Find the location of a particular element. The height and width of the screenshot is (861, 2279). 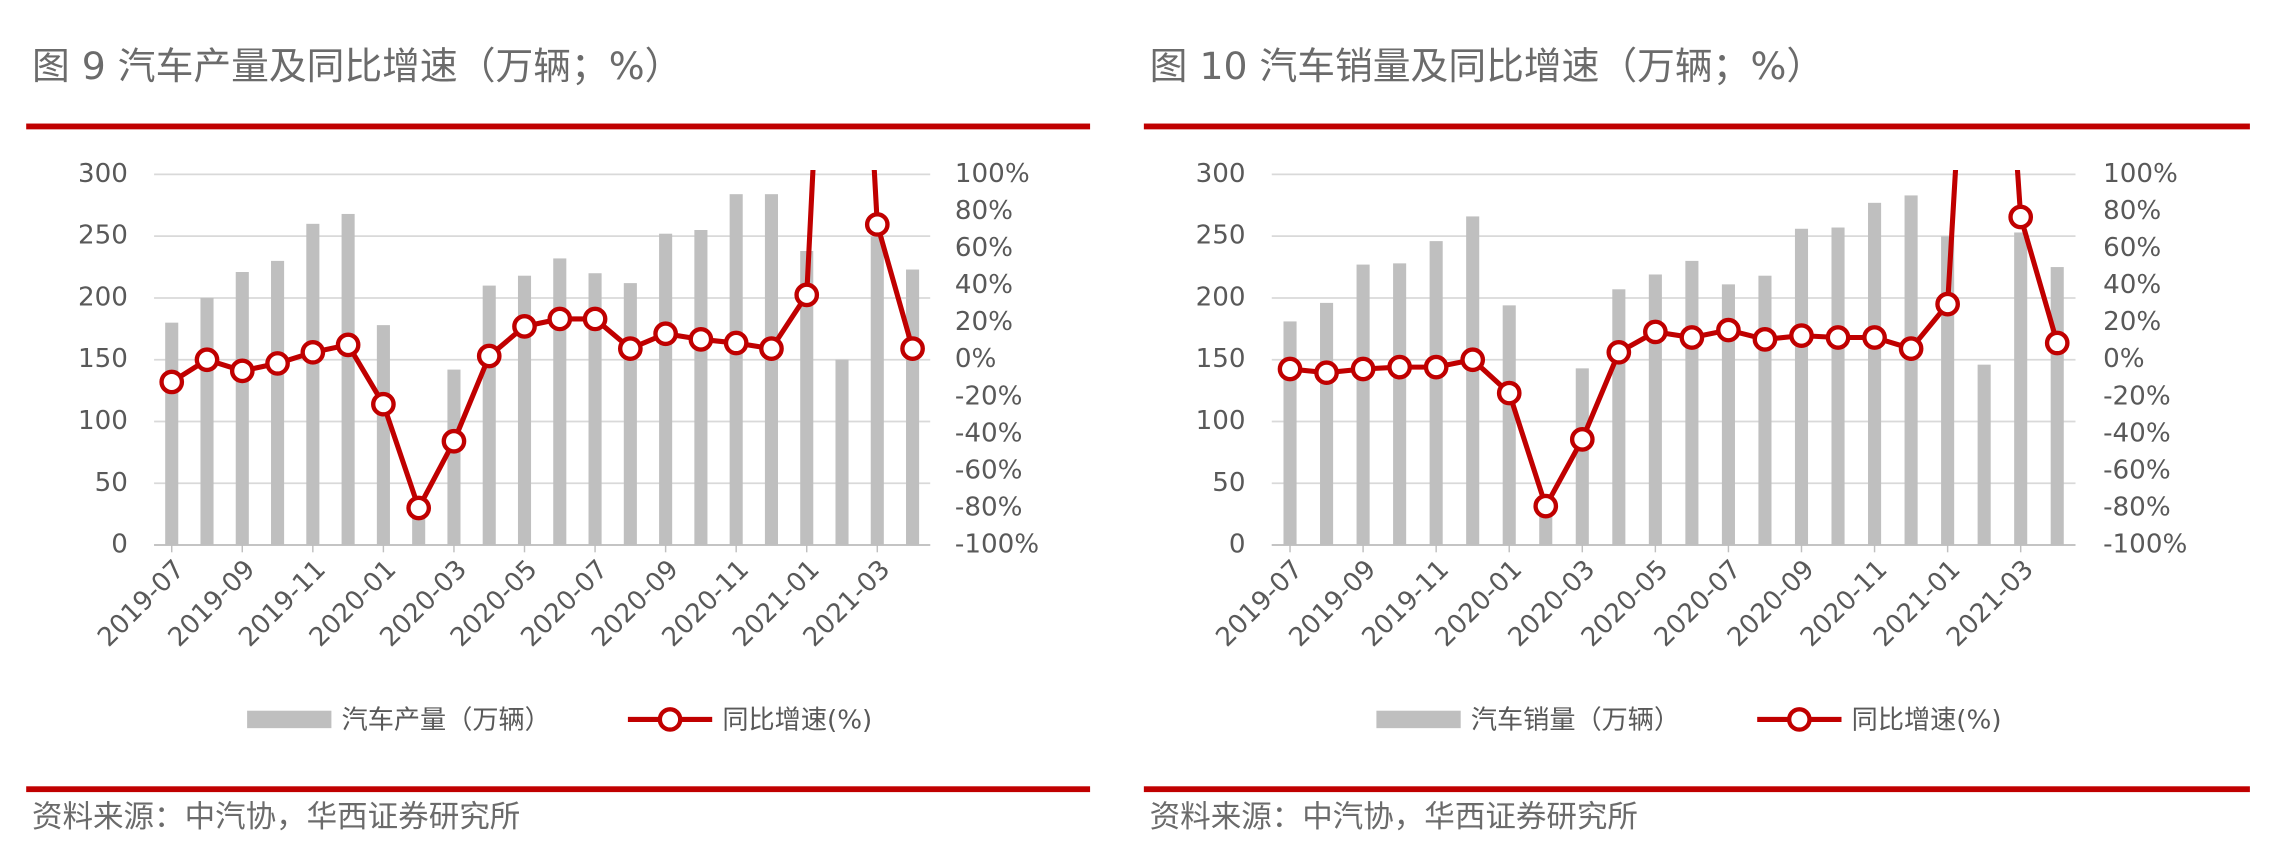

legend-label: 汽车产量（万辆） is located at coordinates (446, 720).